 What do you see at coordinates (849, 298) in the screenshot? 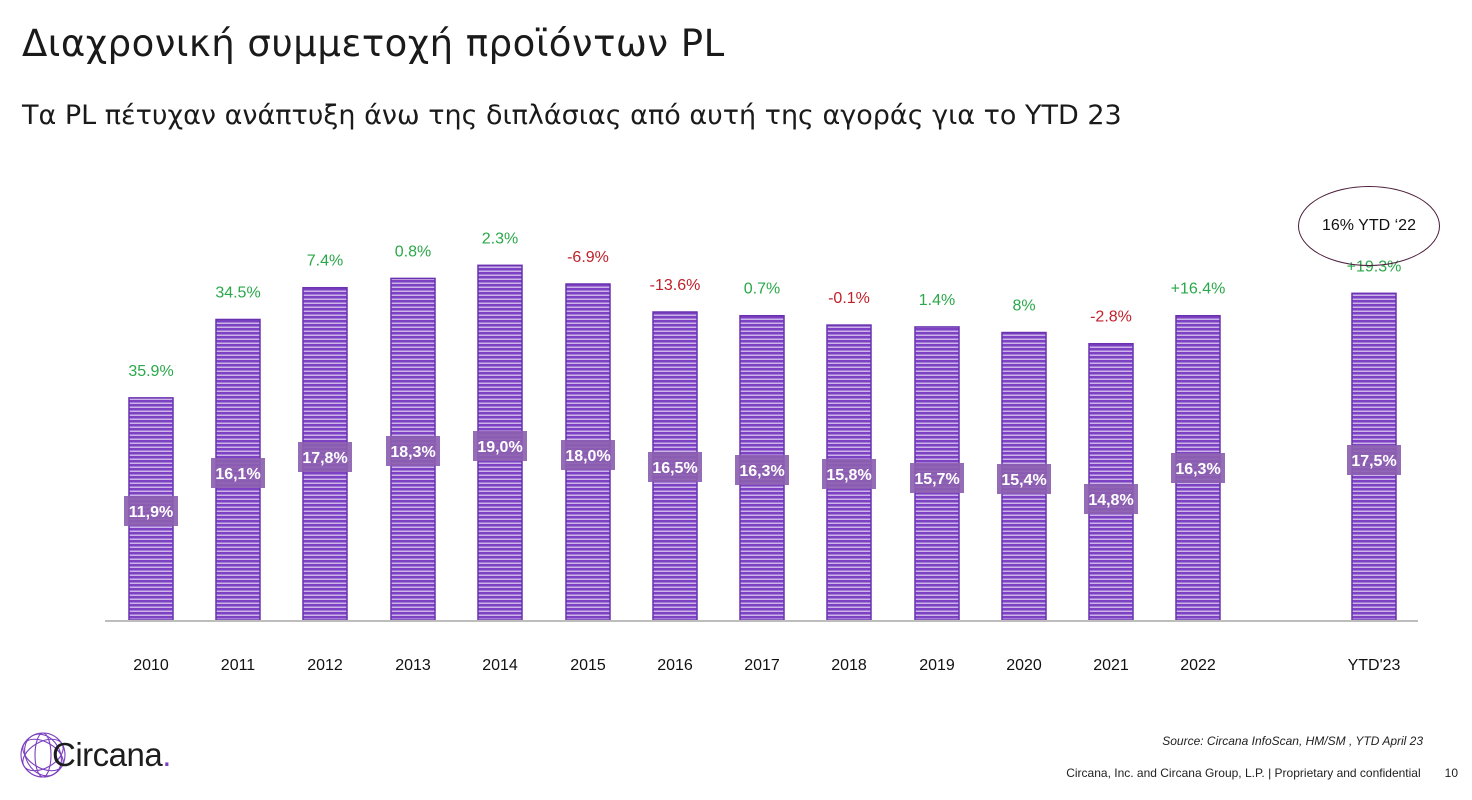
I see `growth-label: -0.1%` at bounding box center [849, 298].